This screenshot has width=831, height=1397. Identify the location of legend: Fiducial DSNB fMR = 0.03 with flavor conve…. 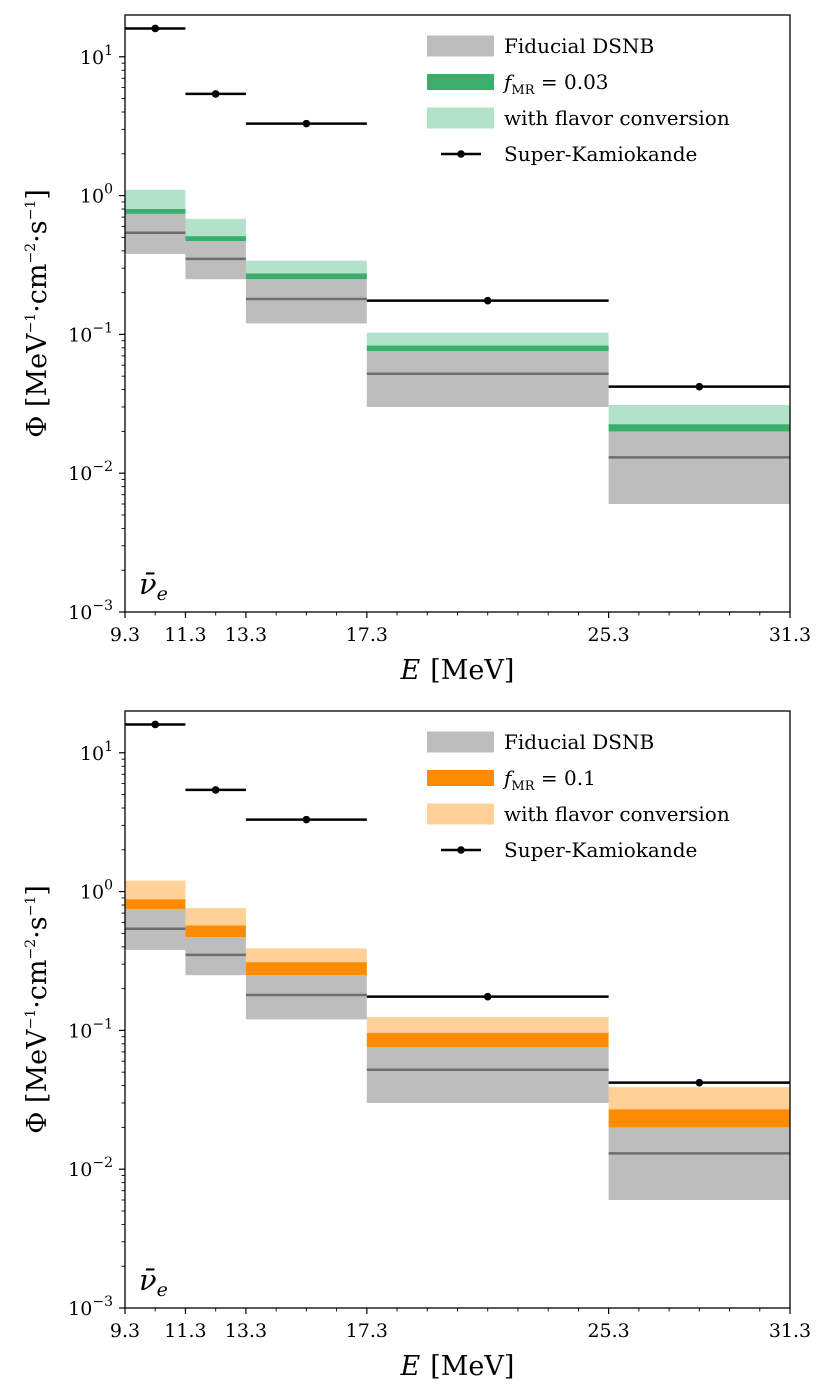
(578, 100).